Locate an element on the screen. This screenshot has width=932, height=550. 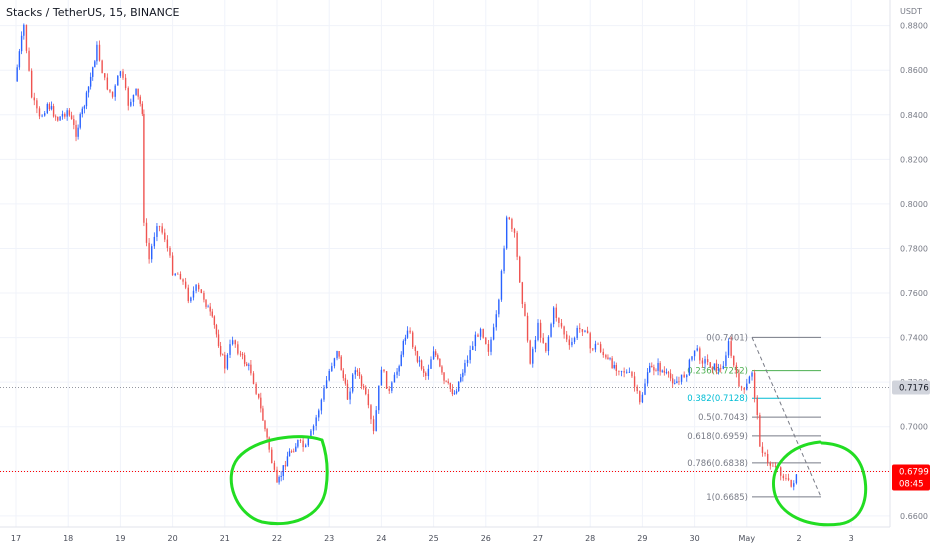
annotation-circle-left is located at coordinates (279, 480).